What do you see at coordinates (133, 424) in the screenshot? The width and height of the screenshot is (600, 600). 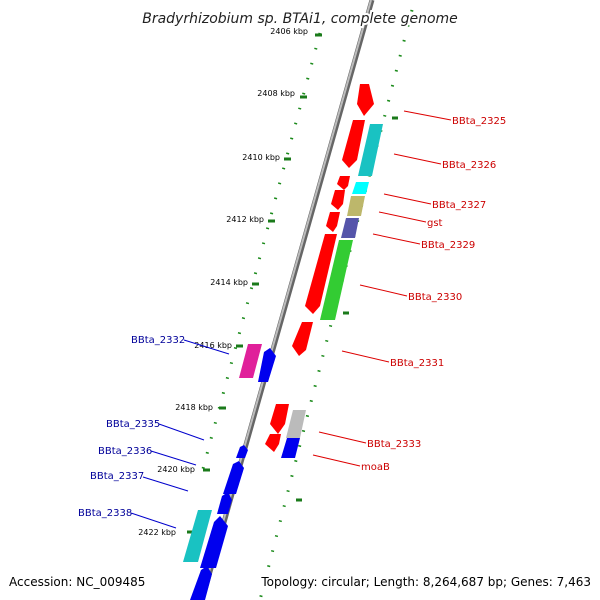 I see `gene-label: BBta_2335` at bounding box center [133, 424].